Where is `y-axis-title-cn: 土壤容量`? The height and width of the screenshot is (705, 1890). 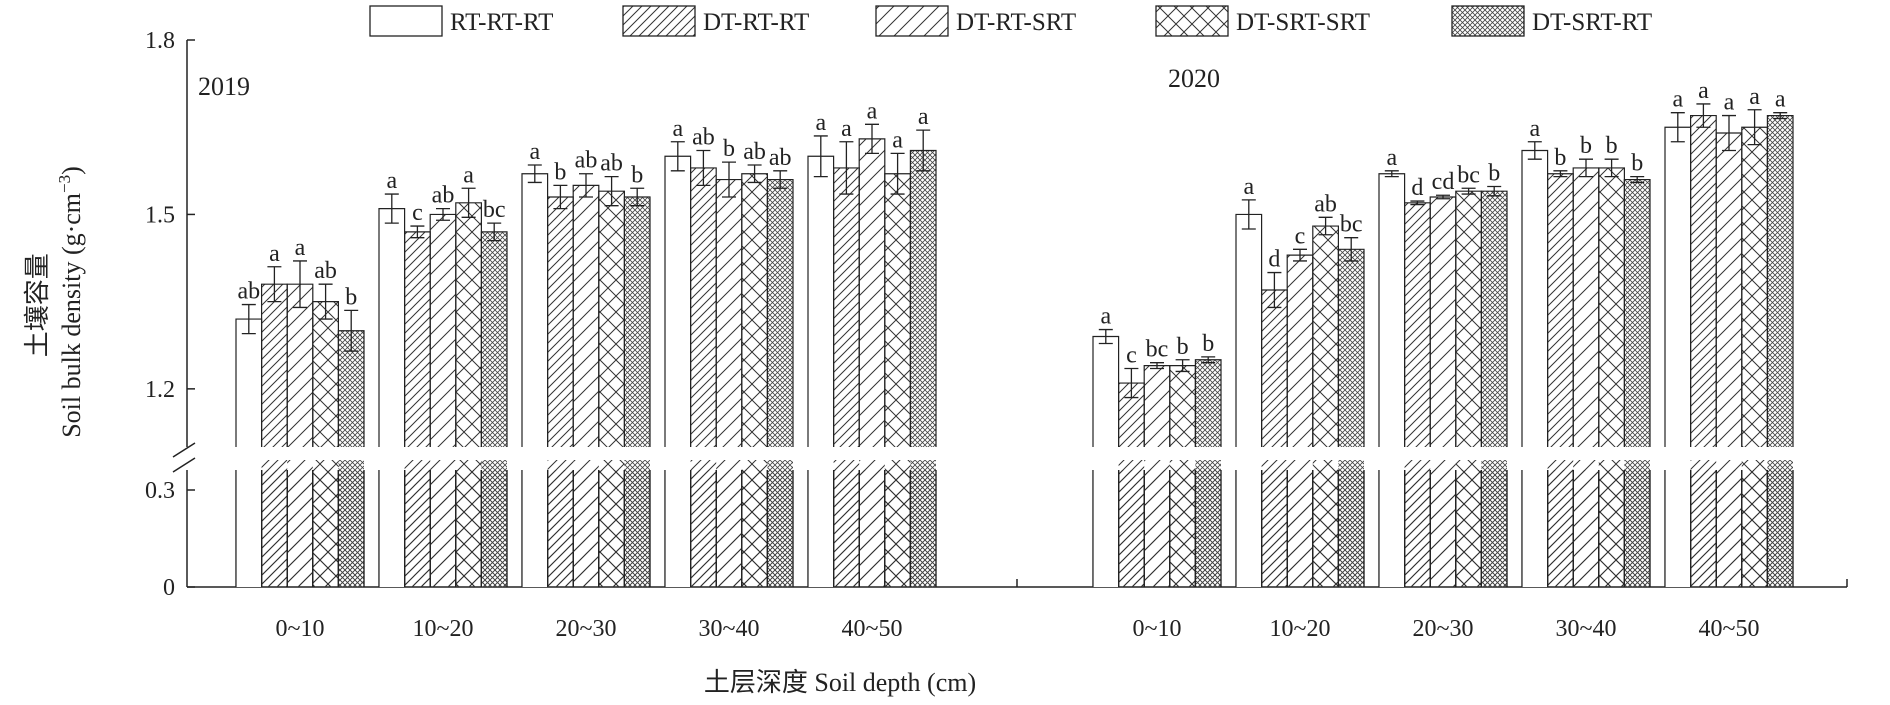
y-axis-title-cn: 土壤容量 is located at coordinates (37, 305).